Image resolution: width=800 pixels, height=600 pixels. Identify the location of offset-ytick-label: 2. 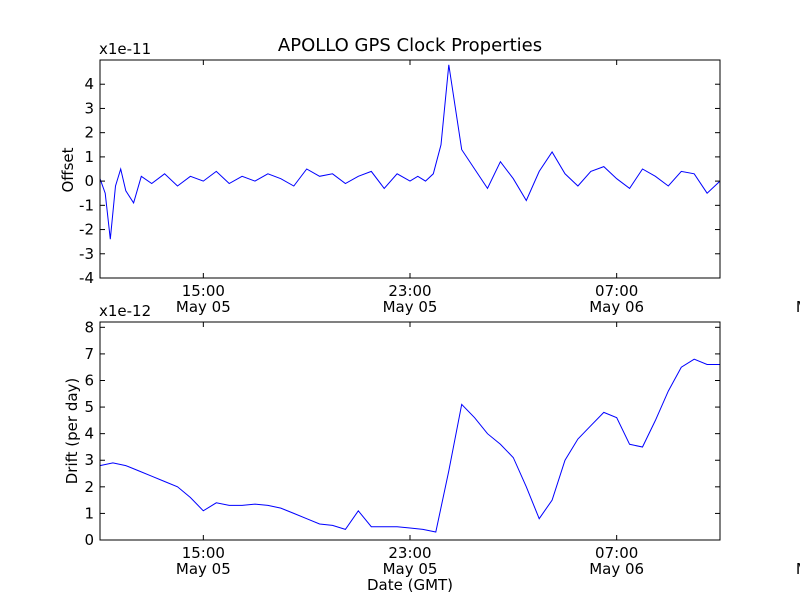
(89, 133).